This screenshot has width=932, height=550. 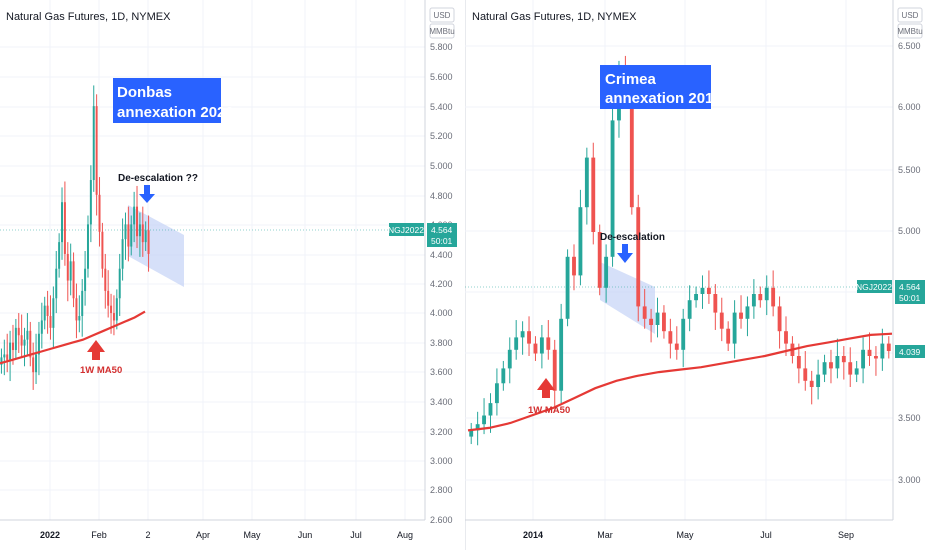 What do you see at coordinates (422, 235) in the screenshot?
I see `left-price-tag: NGJ2022 4.564 50:01` at bounding box center [422, 235].